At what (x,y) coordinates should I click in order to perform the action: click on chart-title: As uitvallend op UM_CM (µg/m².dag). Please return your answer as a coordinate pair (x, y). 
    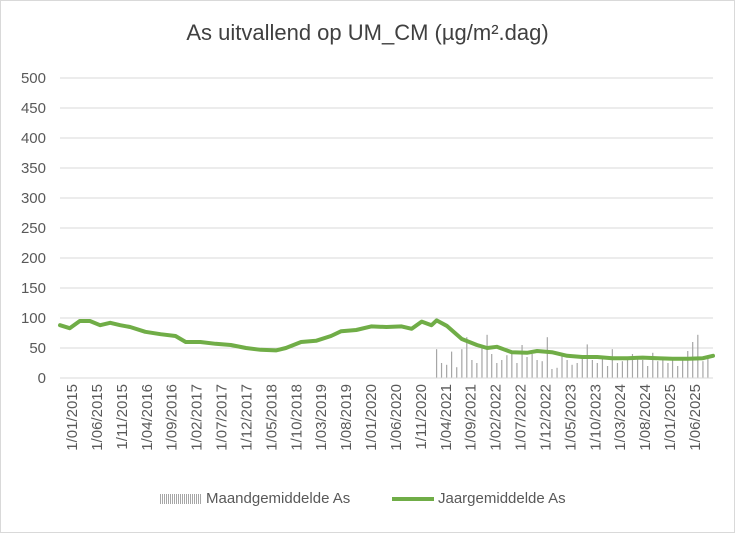
    Looking at the image, I should click on (367, 32).